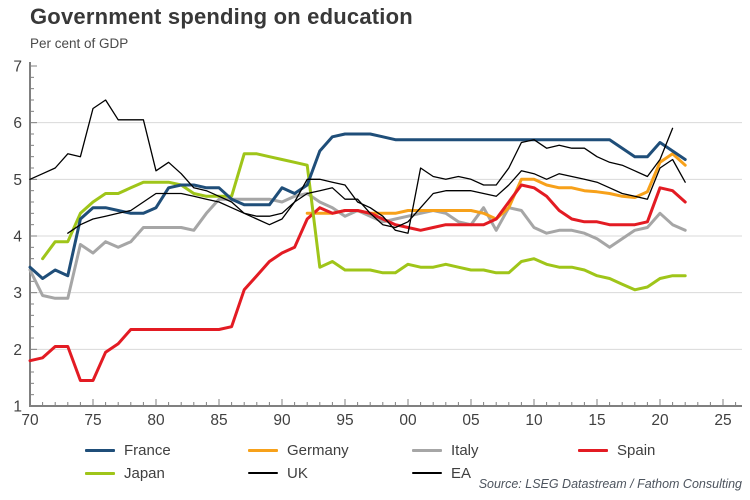 The height and width of the screenshot is (500, 750). Describe the element at coordinates (100, 473) in the screenshot. I see `japan-line-swatch` at that location.